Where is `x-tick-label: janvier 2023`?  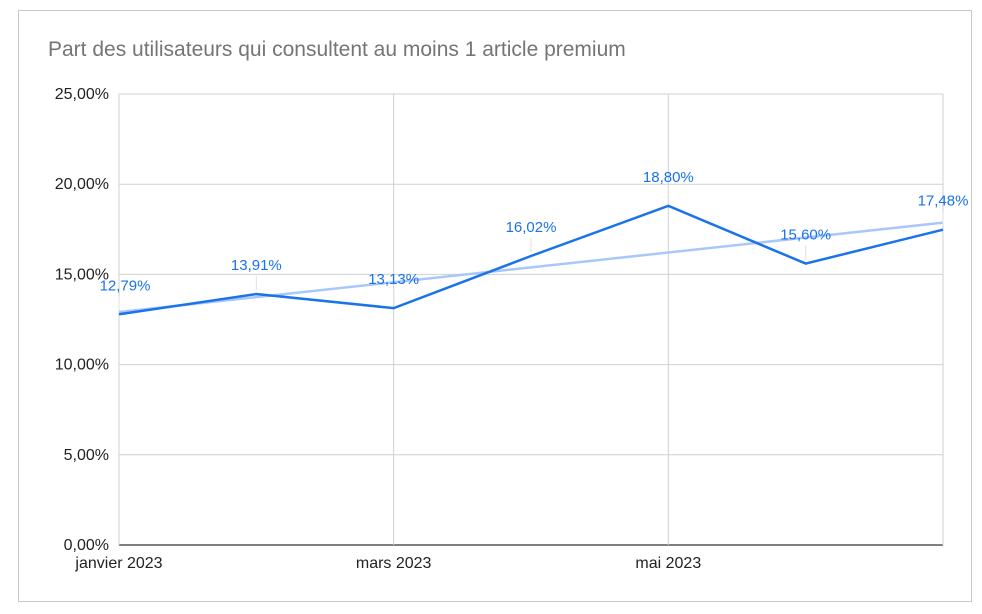 x-tick-label: janvier 2023 is located at coordinates (118, 563).